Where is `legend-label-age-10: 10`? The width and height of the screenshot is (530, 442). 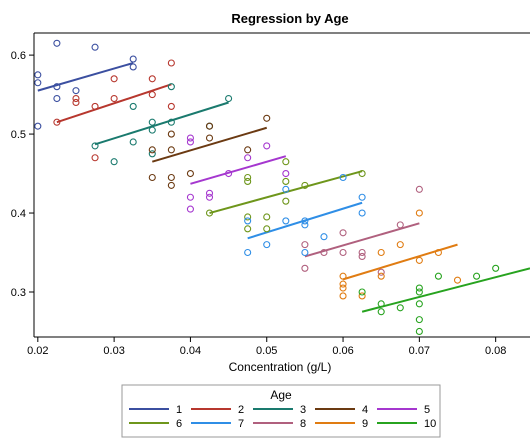 legend-label-age-10: 10 is located at coordinates (430, 424).